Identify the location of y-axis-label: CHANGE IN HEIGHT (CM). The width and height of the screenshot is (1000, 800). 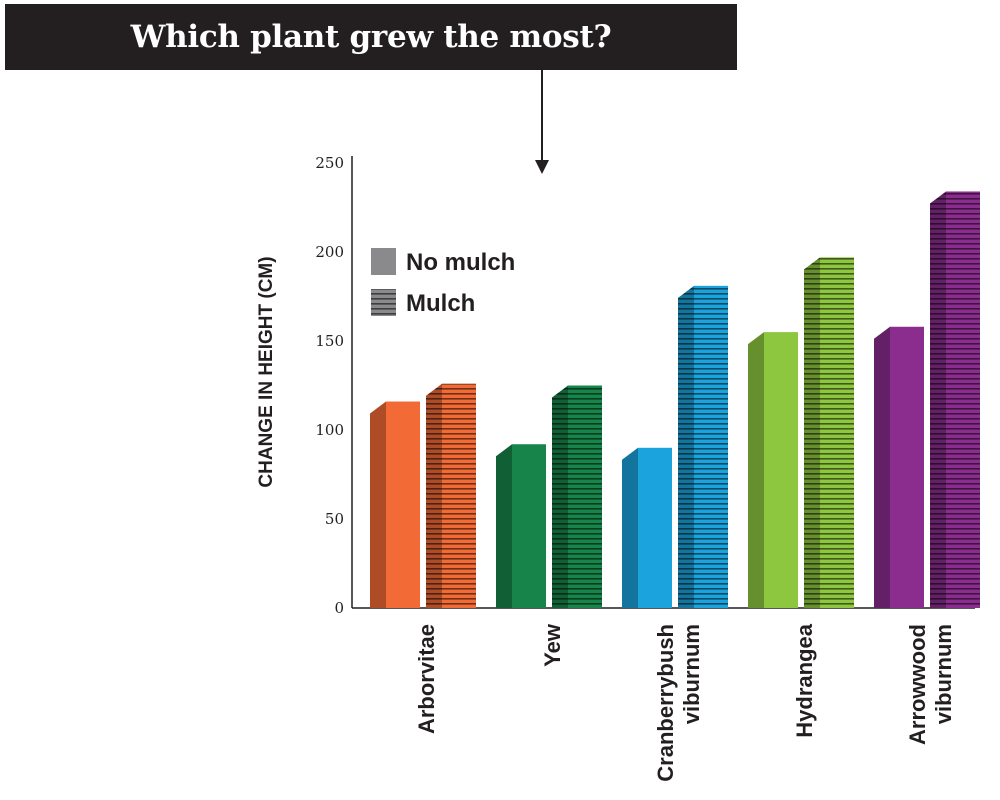
(266, 371).